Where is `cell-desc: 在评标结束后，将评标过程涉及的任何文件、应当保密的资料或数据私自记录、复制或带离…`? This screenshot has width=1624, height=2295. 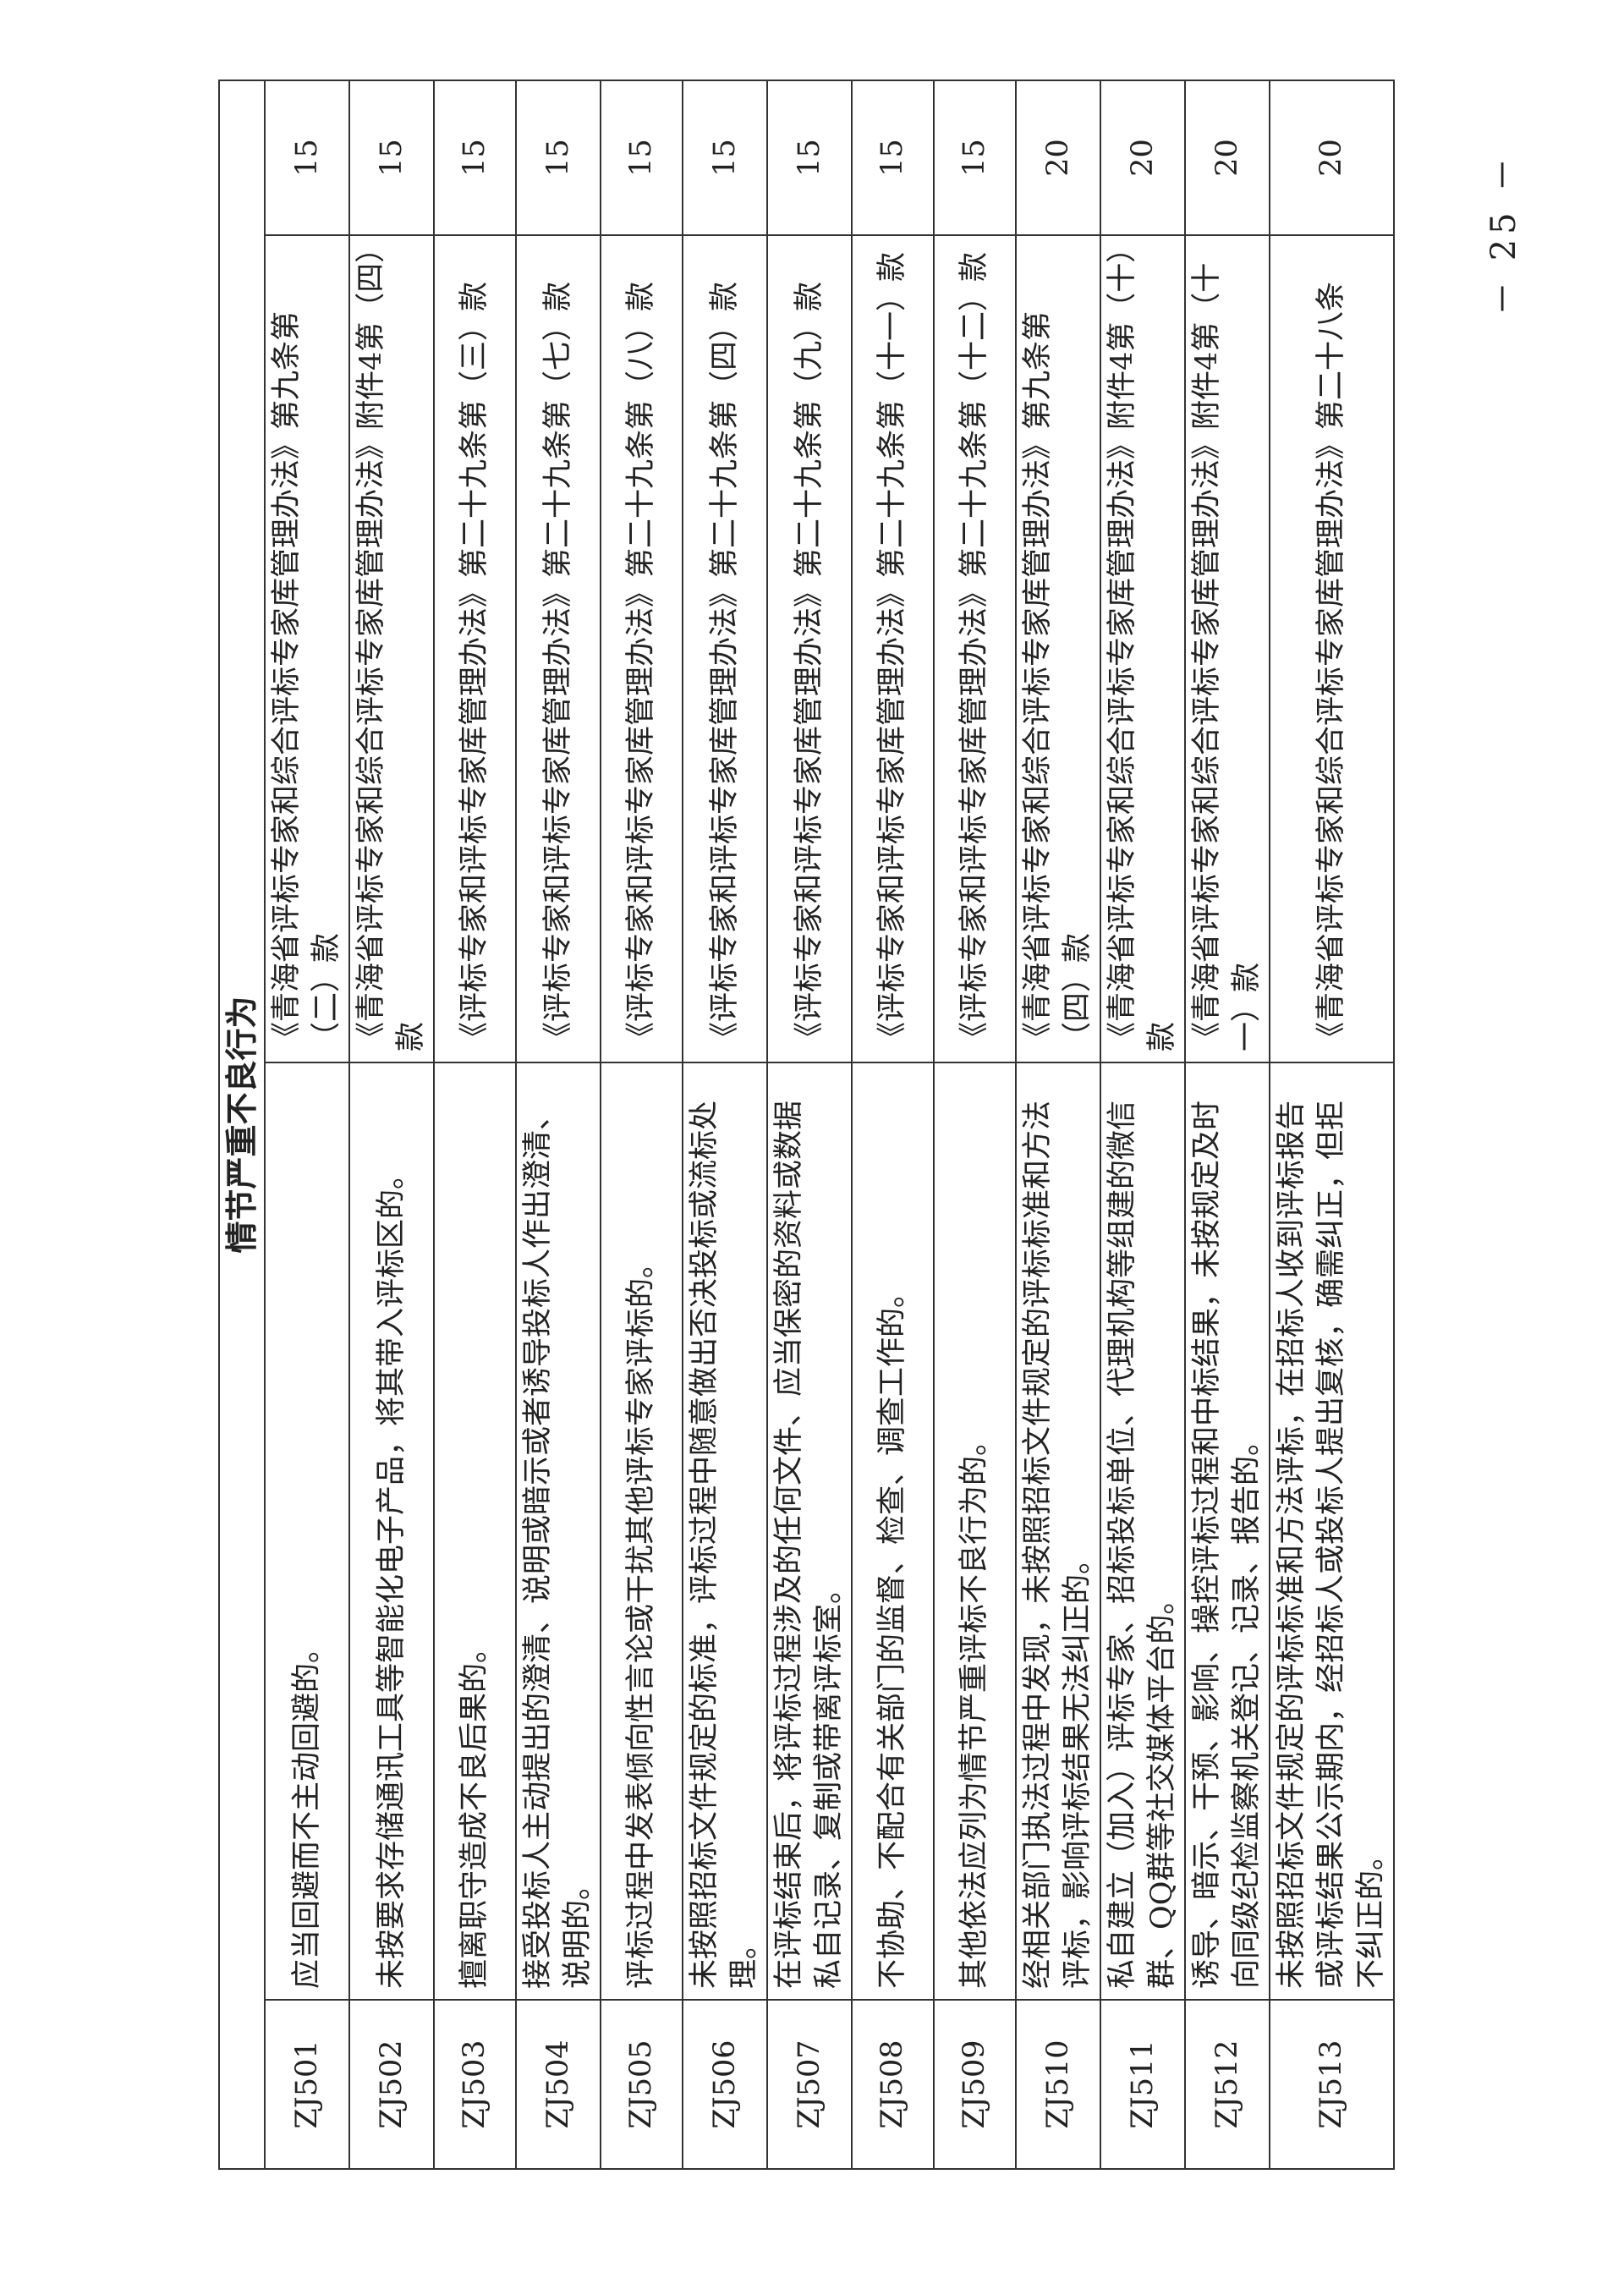
cell-desc: 在评标结束后，将评标过程涉及的任何文件、应当保密的资料或数据私自记录、复制或带离… is located at coordinates (810, 1531).